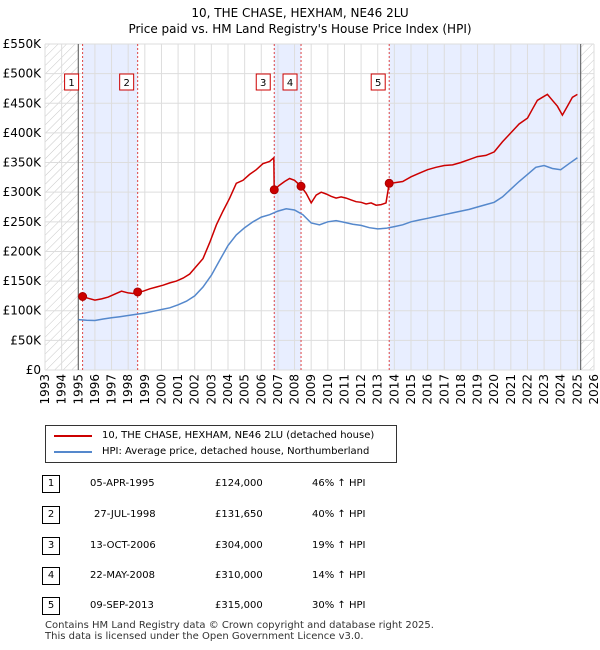 The height and width of the screenshot is (650, 600). What do you see at coordinates (23, 163) in the screenshot?
I see `y-tick-label: £350K` at bounding box center [23, 163].